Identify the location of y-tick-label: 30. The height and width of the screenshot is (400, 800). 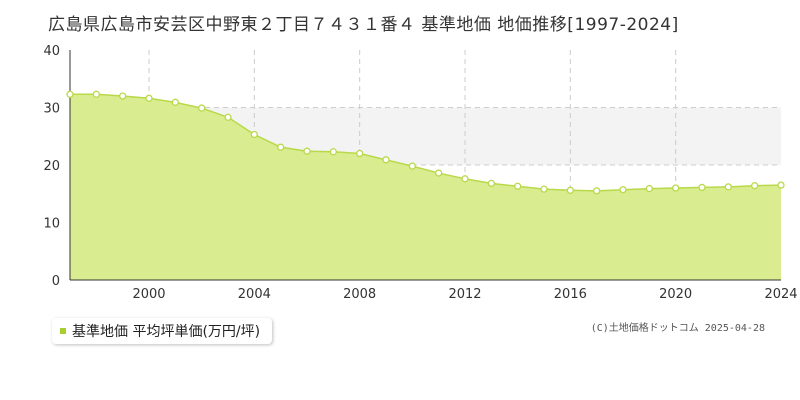
(51, 109).